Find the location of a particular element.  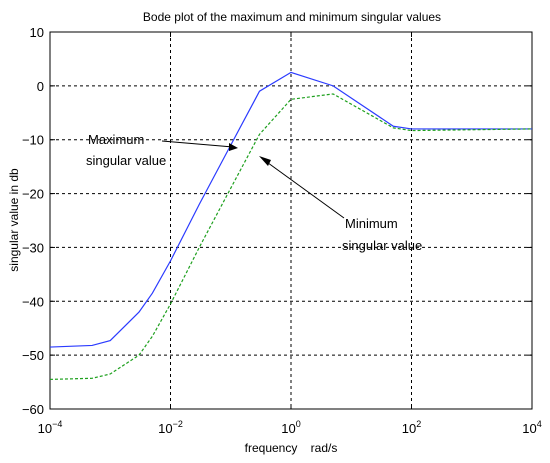

x-tick-label: 10⁴ is located at coordinates (531, 427).